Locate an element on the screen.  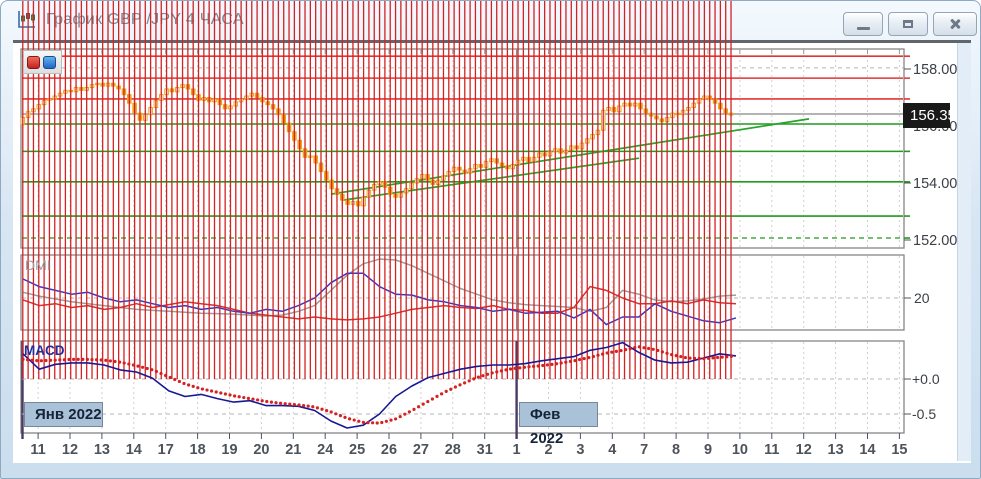
restore-button is located at coordinates (908, 24).